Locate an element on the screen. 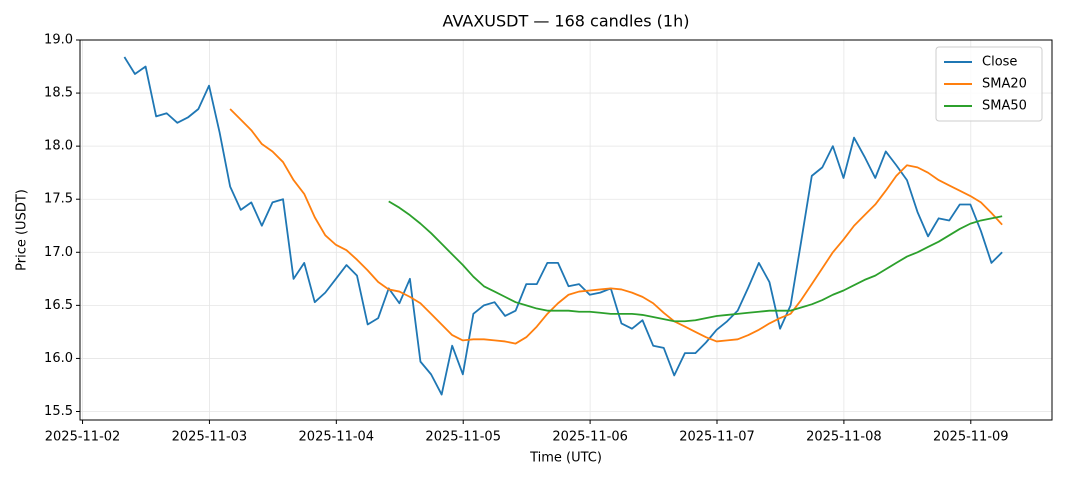 This screenshot has height=481, width=1068. x-tick-label: 2025-11-09 is located at coordinates (971, 437).